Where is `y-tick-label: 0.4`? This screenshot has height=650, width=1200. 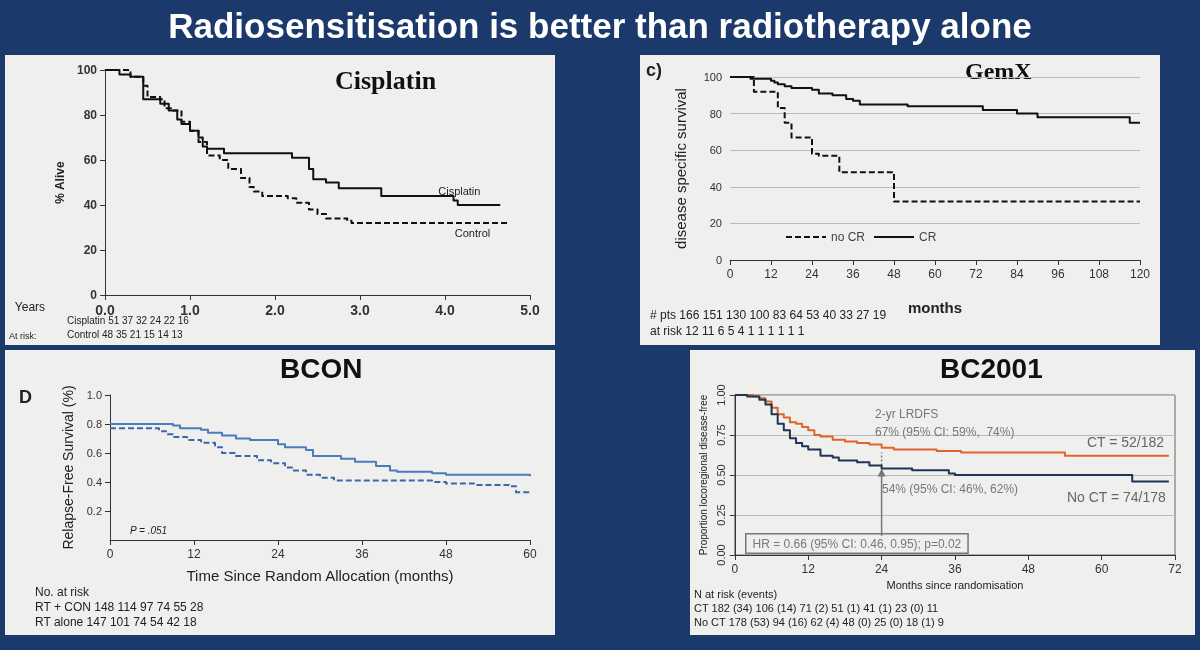 y-tick-label: 0.4 is located at coordinates (94, 482).